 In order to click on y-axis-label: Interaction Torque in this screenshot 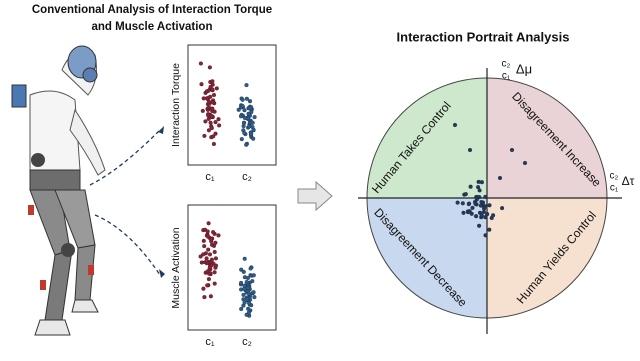, I will do `click(176, 105)`.